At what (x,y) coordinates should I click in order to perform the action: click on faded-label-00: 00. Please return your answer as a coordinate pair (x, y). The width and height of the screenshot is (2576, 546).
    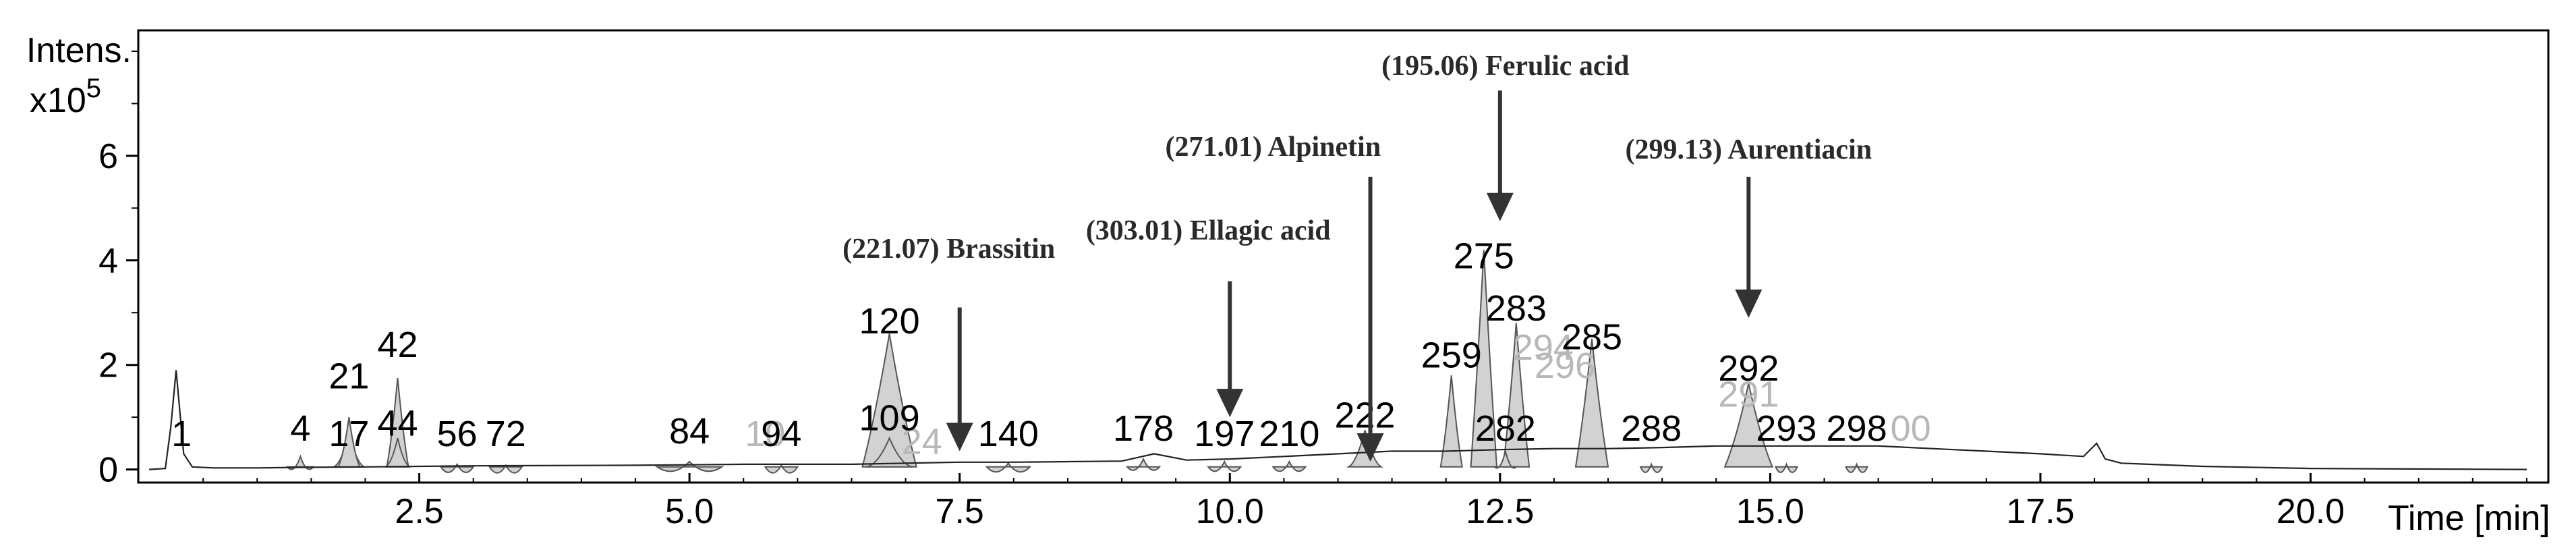
    Looking at the image, I should click on (1911, 429).